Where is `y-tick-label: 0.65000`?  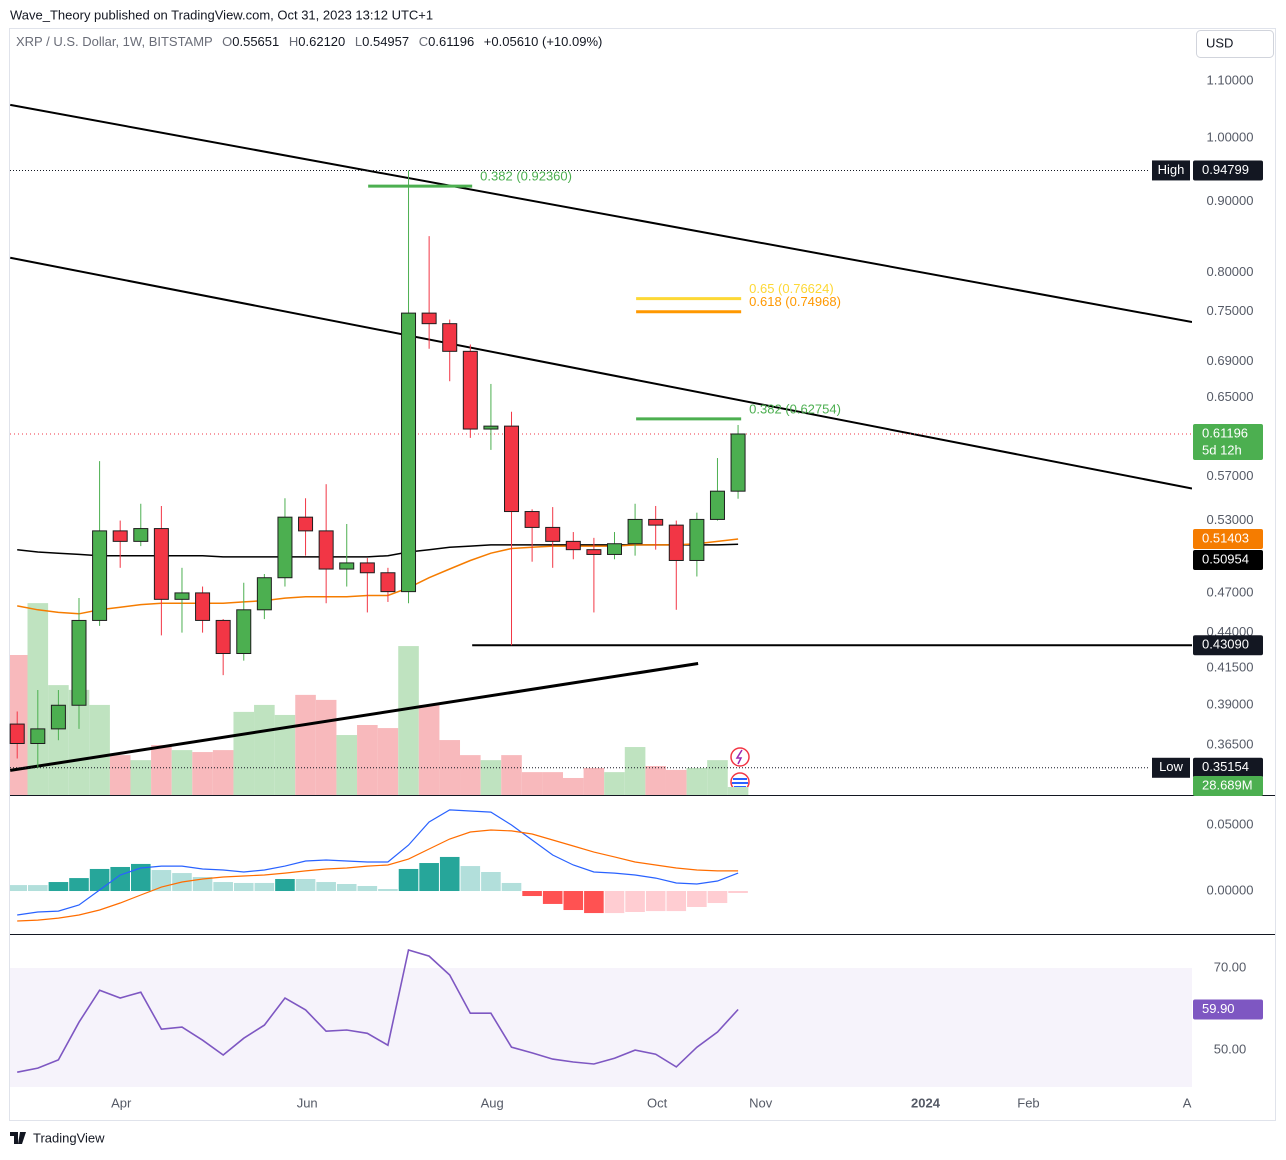
y-tick-label: 0.65000 is located at coordinates (1230, 396).